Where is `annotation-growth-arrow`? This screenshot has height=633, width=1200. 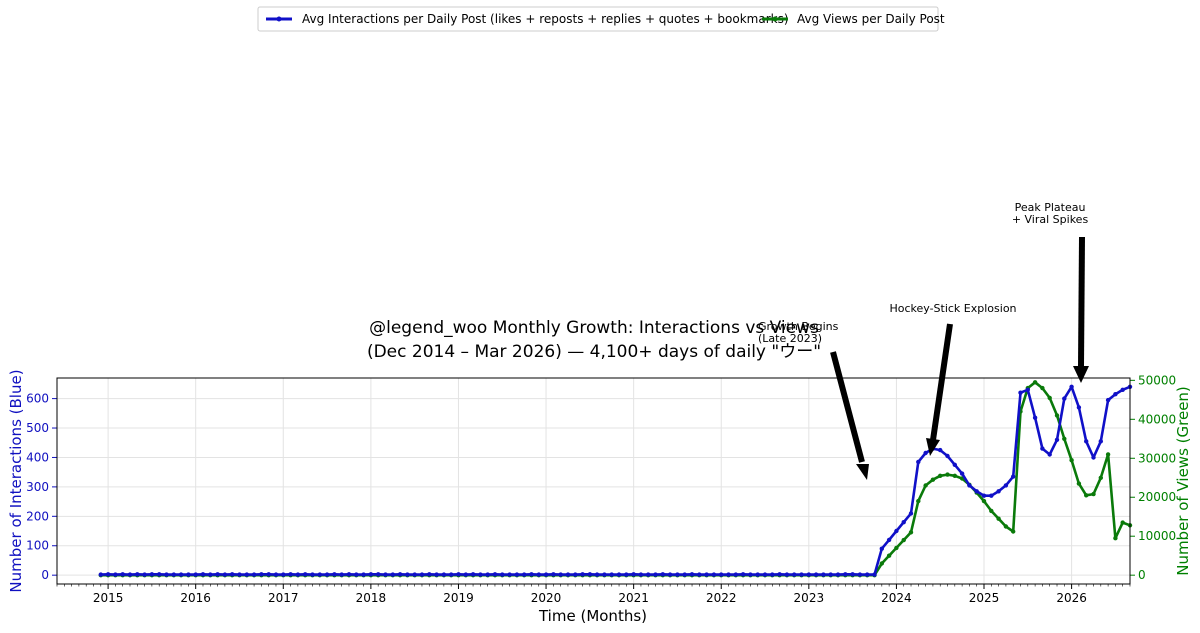
annotation-growth-arrow is located at coordinates (847, 407).